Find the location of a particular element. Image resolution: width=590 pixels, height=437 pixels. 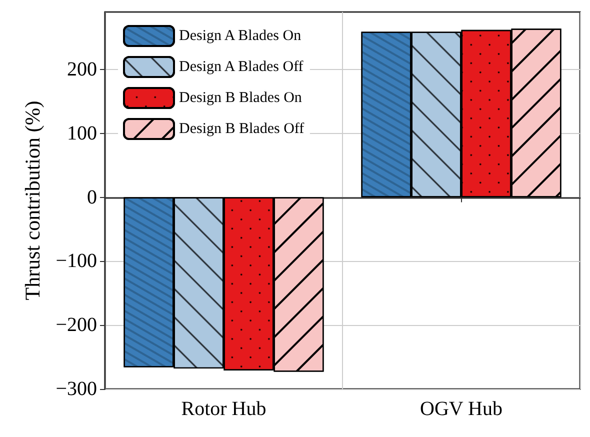

y-tick-label: 200 is located at coordinates (82, 69).